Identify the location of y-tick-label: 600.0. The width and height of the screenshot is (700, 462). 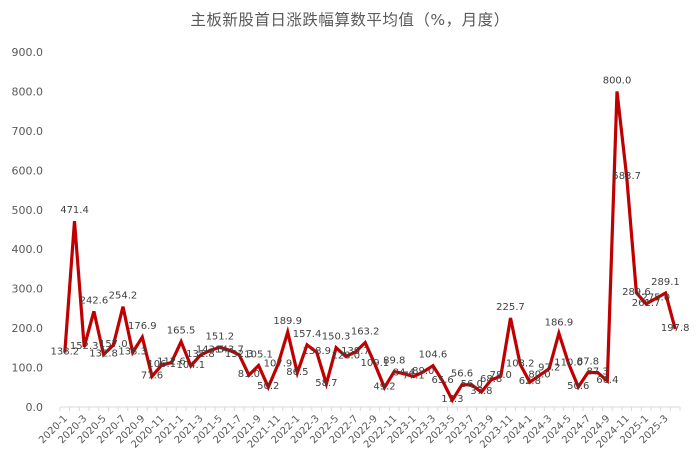
(28, 170).